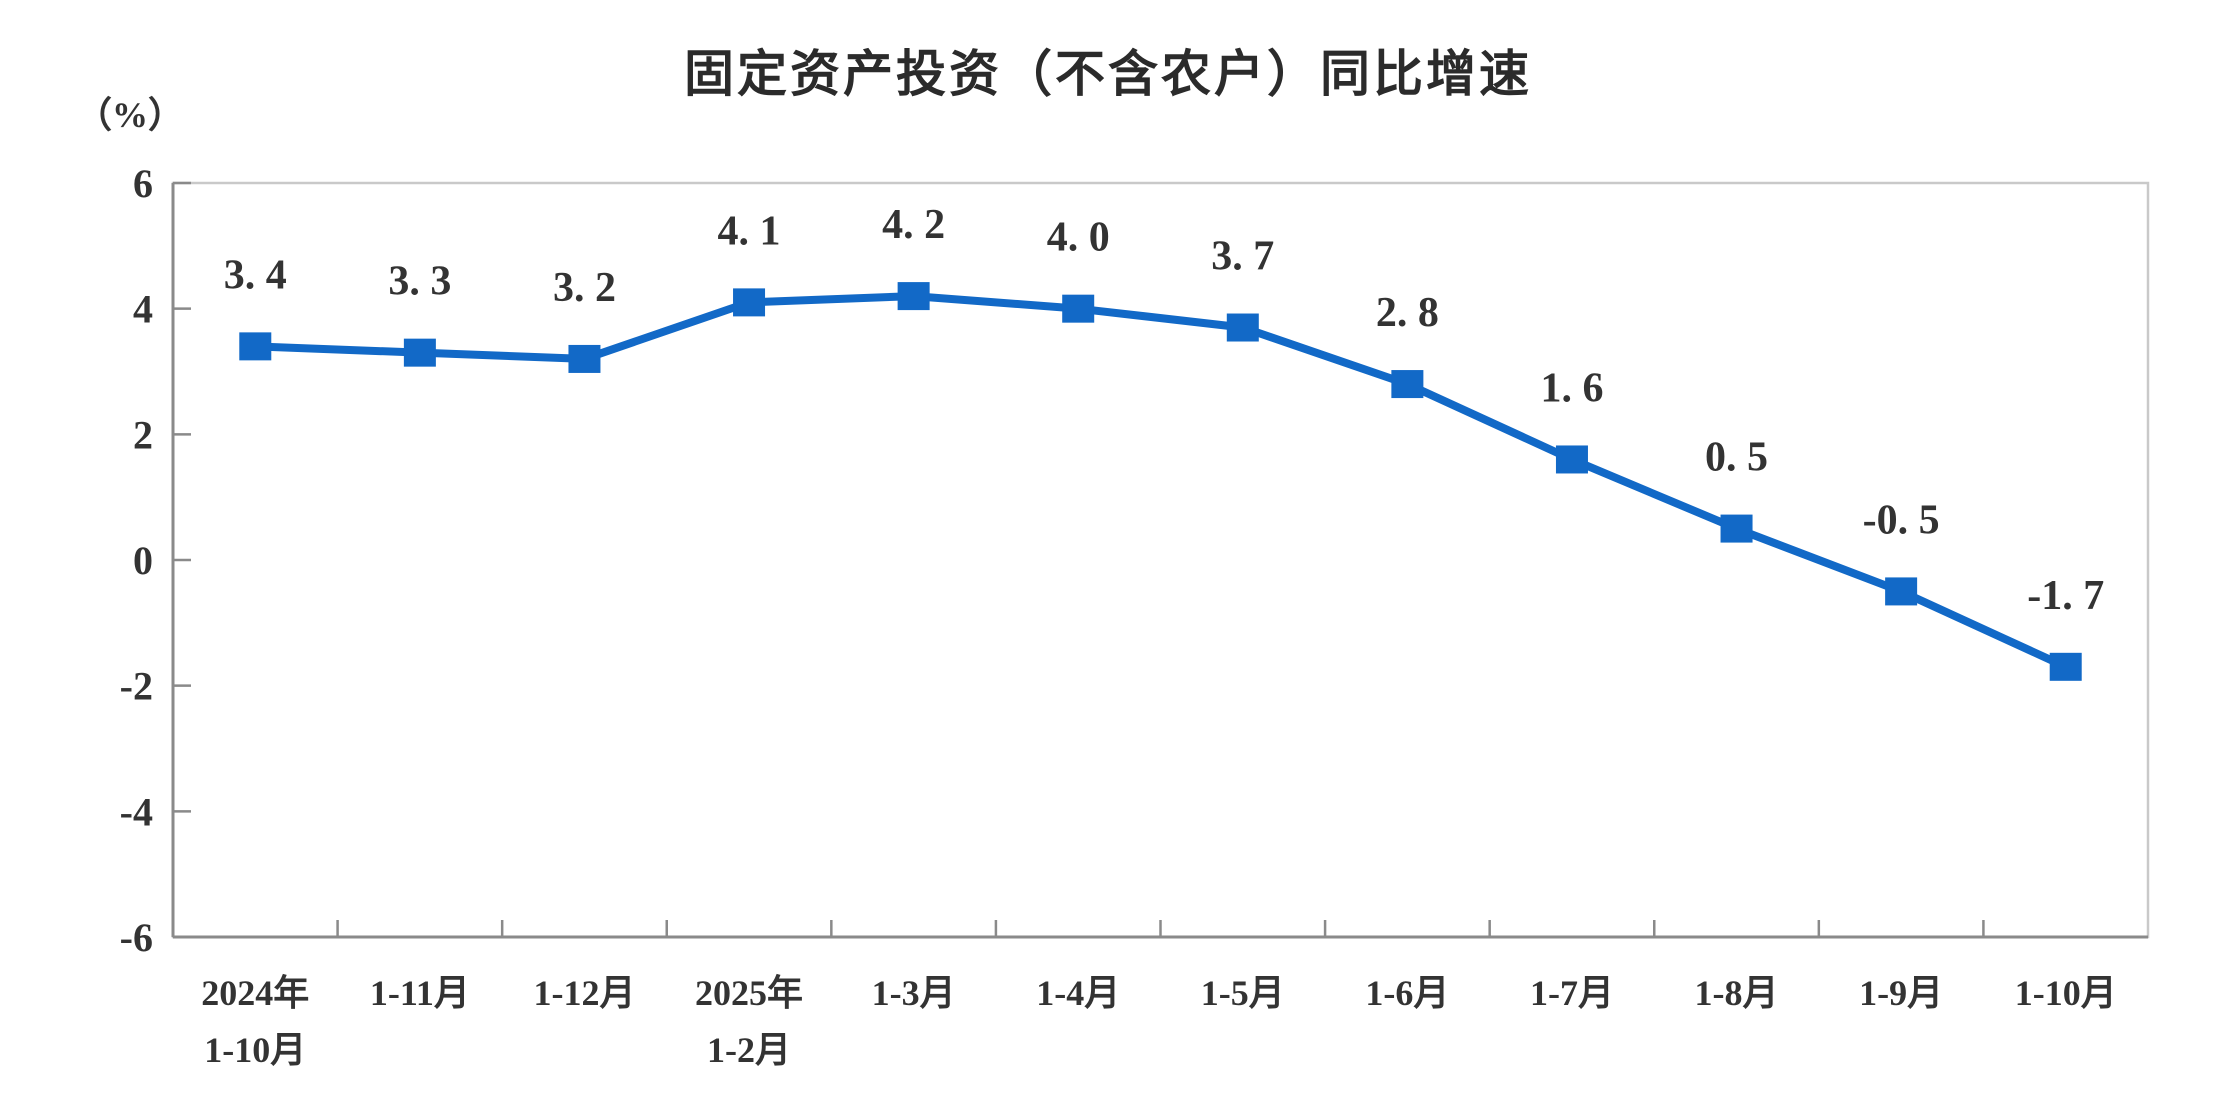 This screenshot has height=1112, width=2216. I want to click on y-axis-tick-label: 2, so click(143, 434).